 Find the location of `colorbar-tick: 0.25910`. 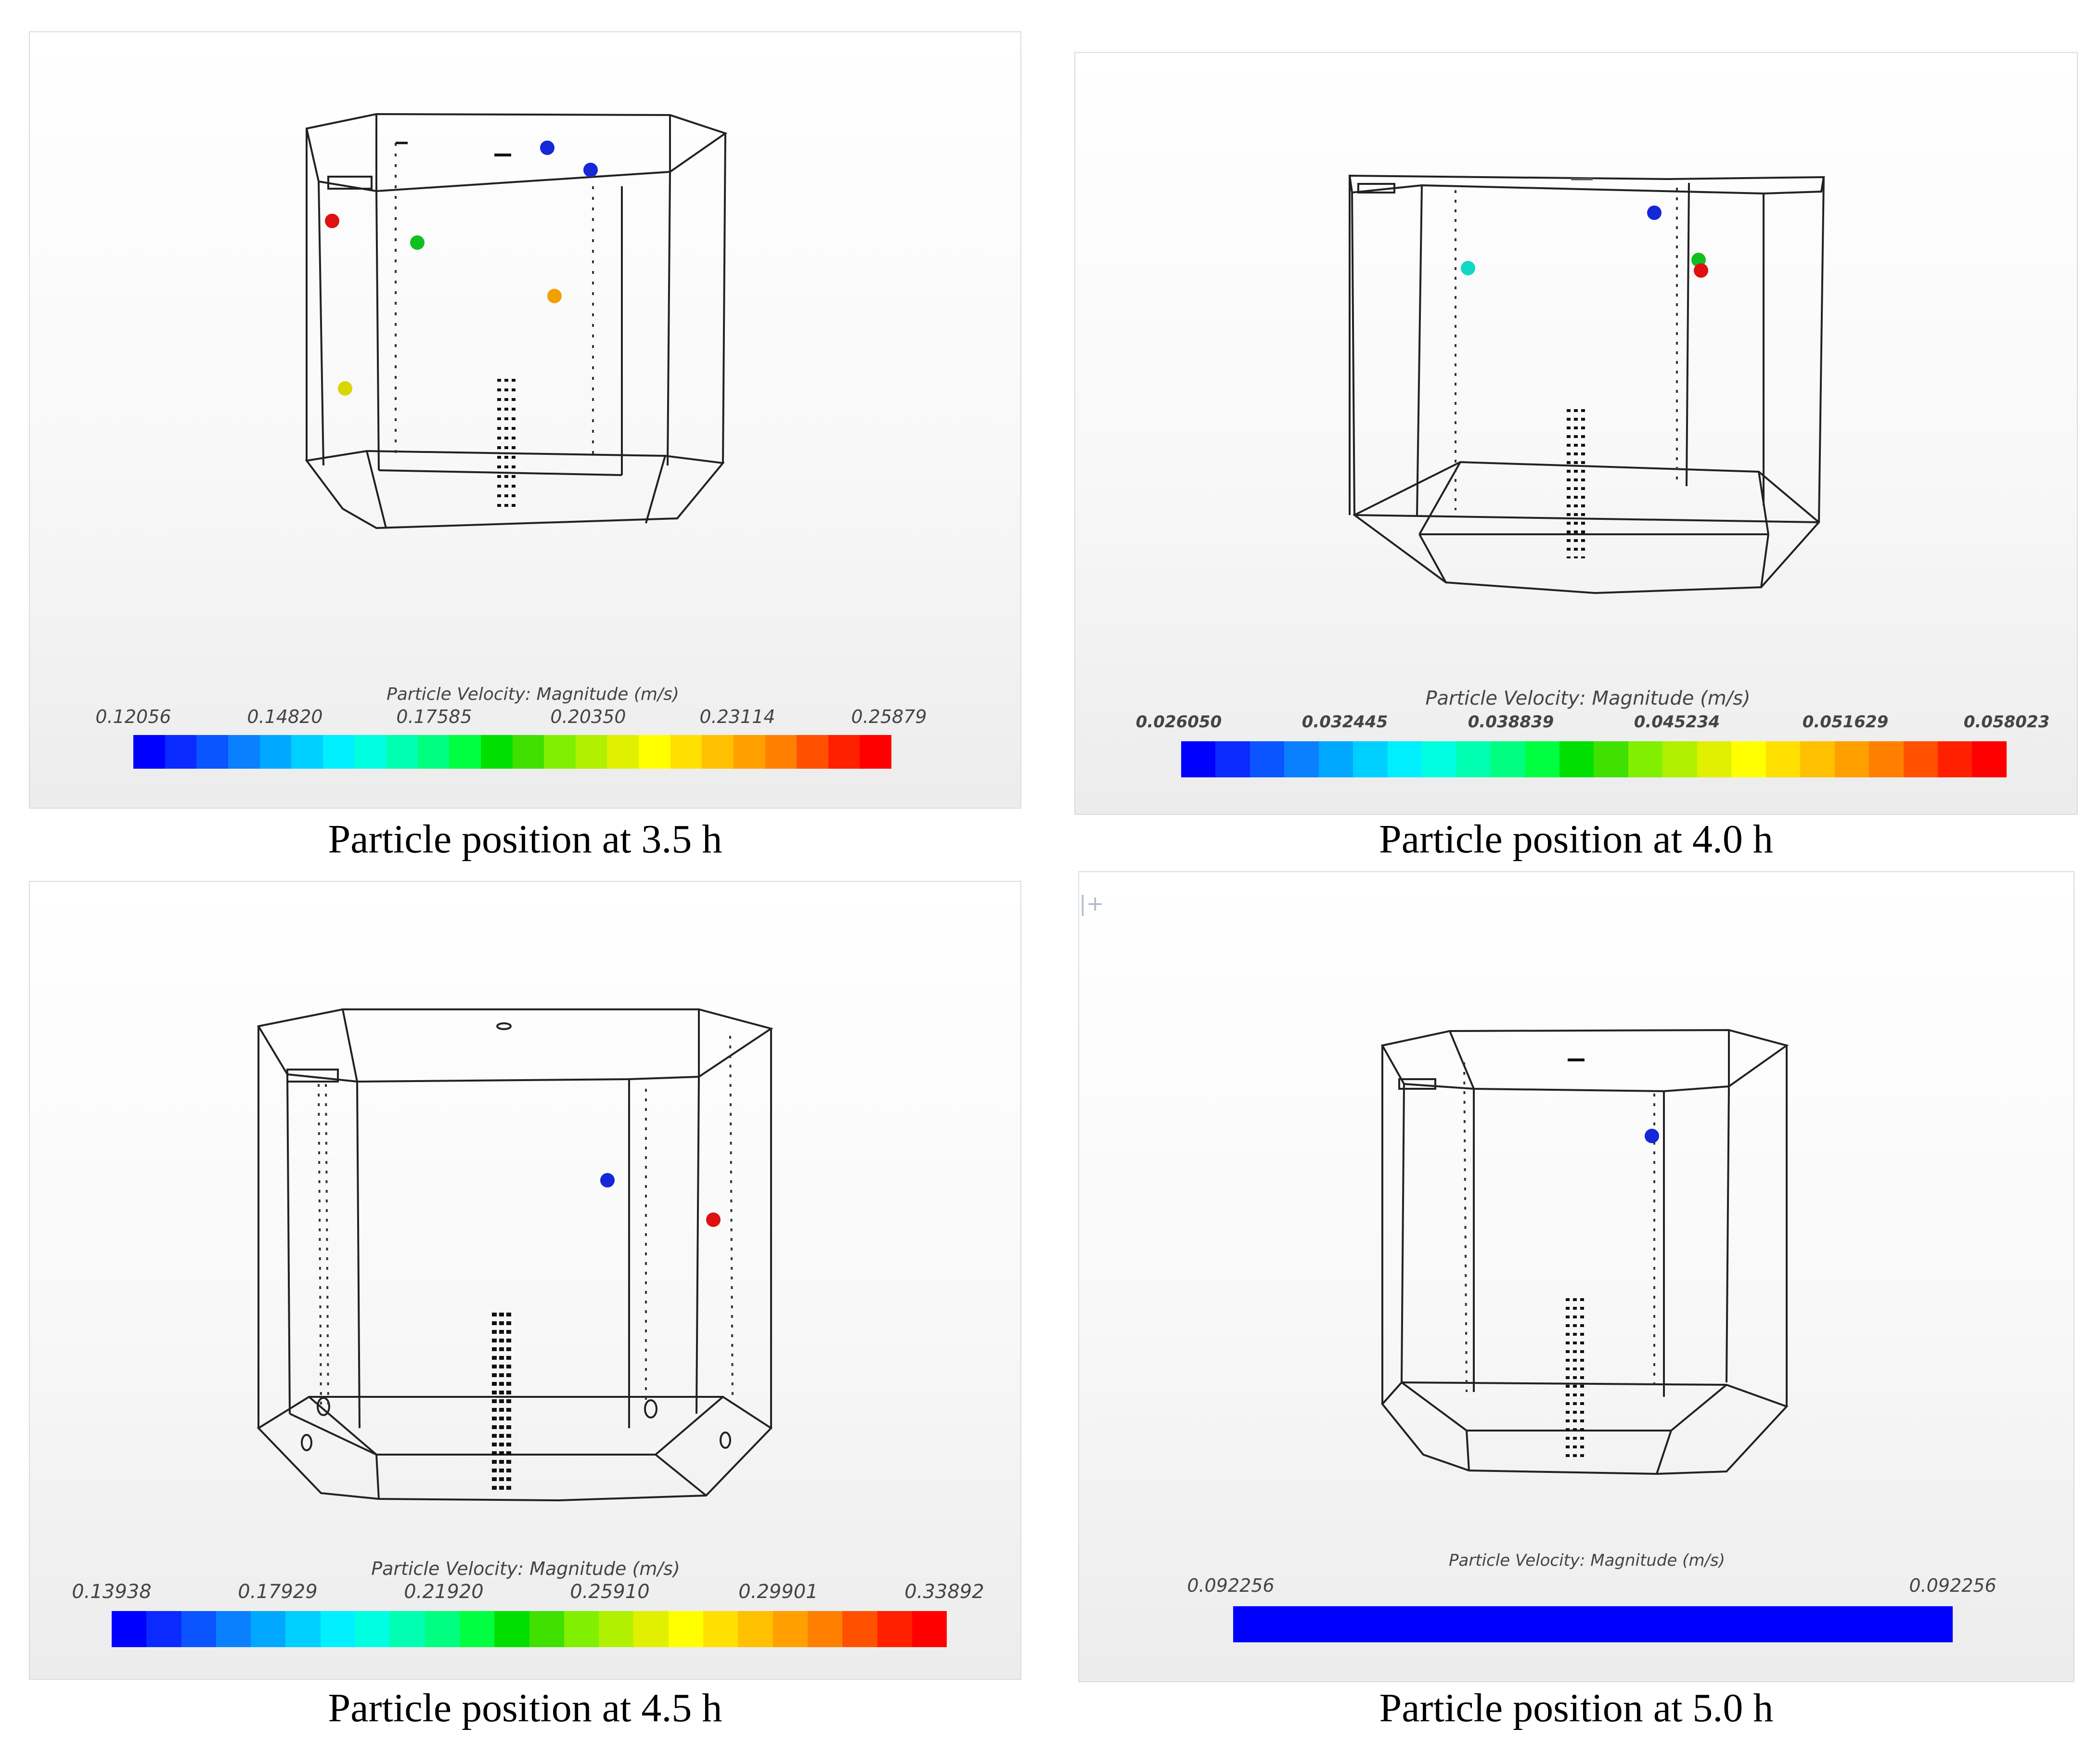

colorbar-tick: 0.25910 is located at coordinates (610, 1592).